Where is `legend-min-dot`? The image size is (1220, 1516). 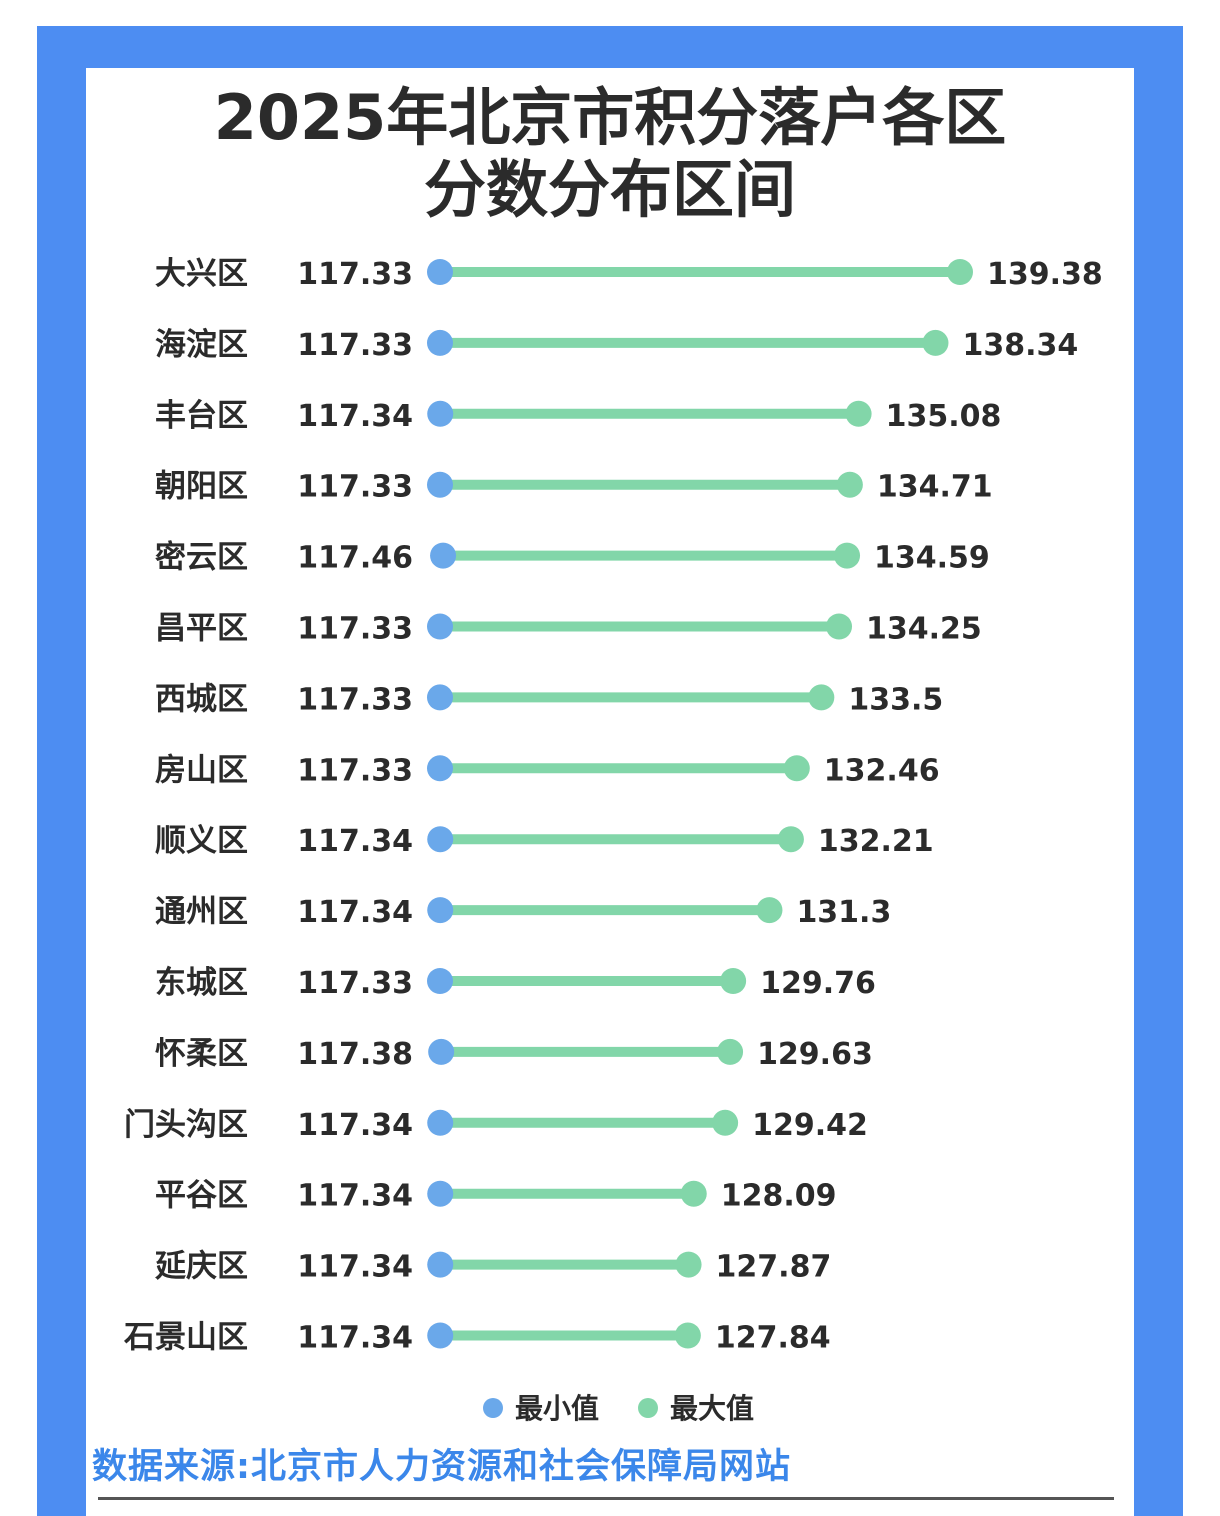
legend-min-dot is located at coordinates (493, 1408).